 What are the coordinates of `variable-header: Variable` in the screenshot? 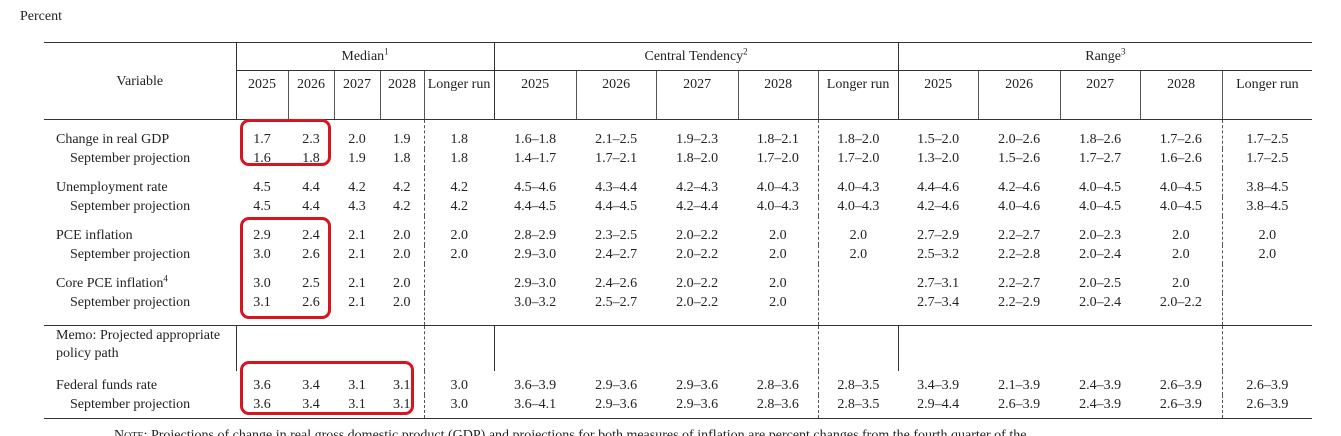 It's located at (140, 81).